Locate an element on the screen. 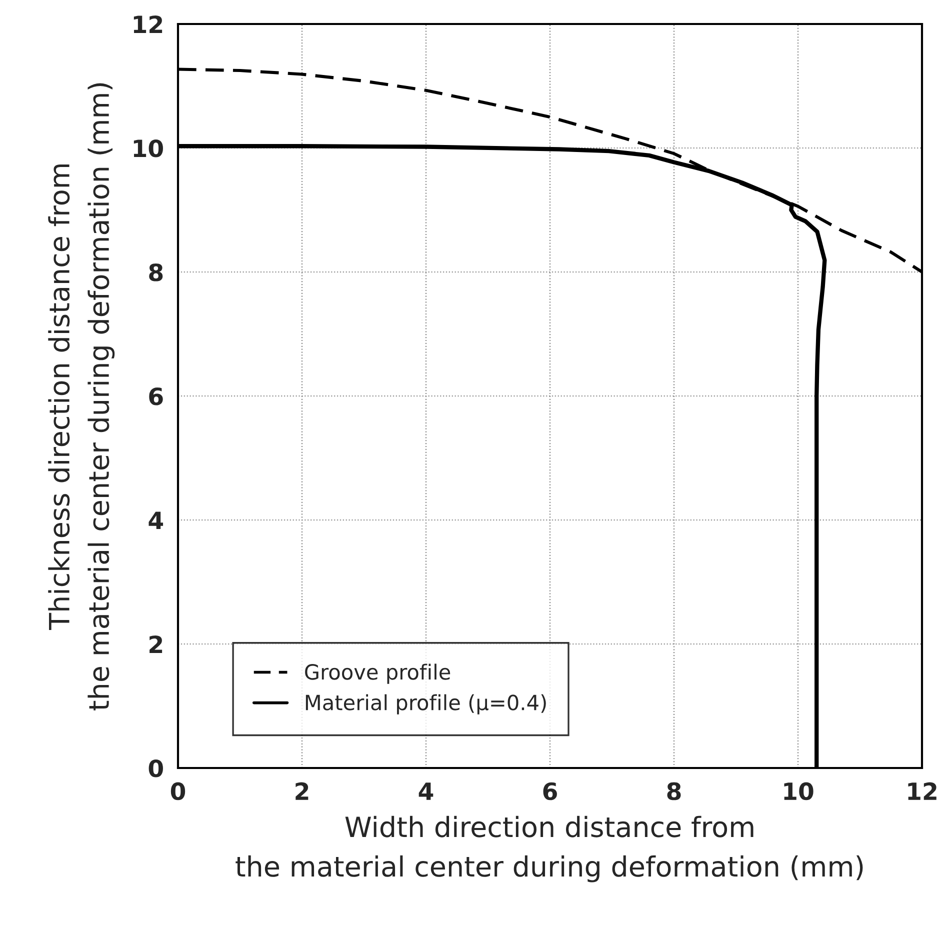 The height and width of the screenshot is (926, 939). x-tick-label: 8 is located at coordinates (674, 791).